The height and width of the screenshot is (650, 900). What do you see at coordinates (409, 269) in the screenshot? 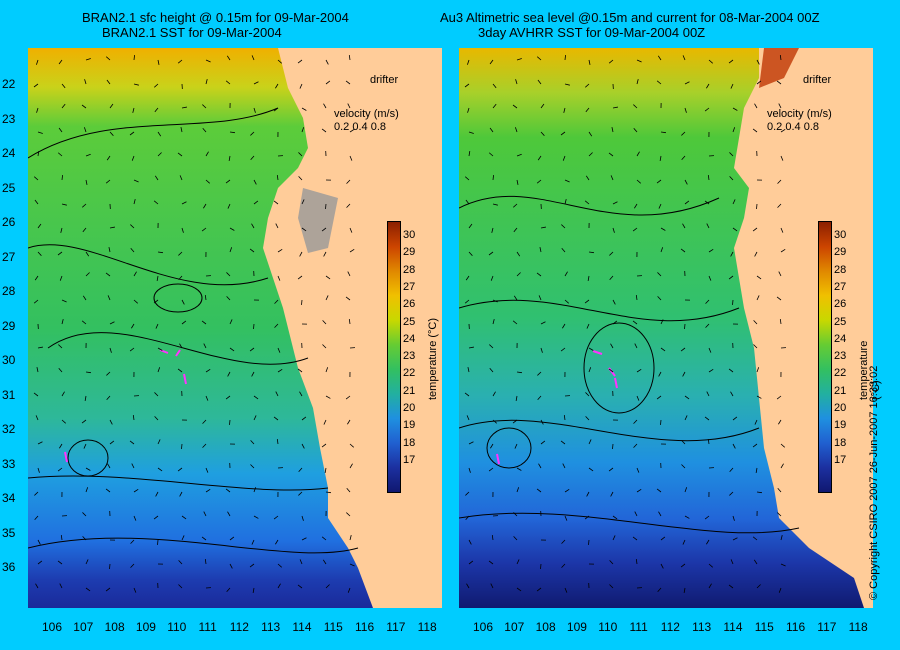
I see `colorbar-tick: 28` at bounding box center [409, 269].